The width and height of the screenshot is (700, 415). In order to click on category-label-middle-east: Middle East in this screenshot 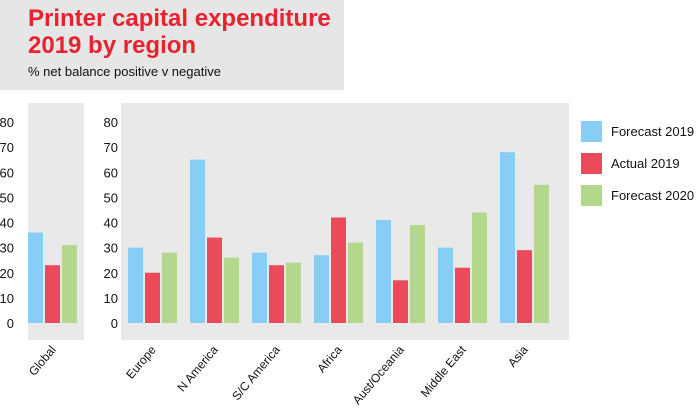, I will do `click(443, 371)`.